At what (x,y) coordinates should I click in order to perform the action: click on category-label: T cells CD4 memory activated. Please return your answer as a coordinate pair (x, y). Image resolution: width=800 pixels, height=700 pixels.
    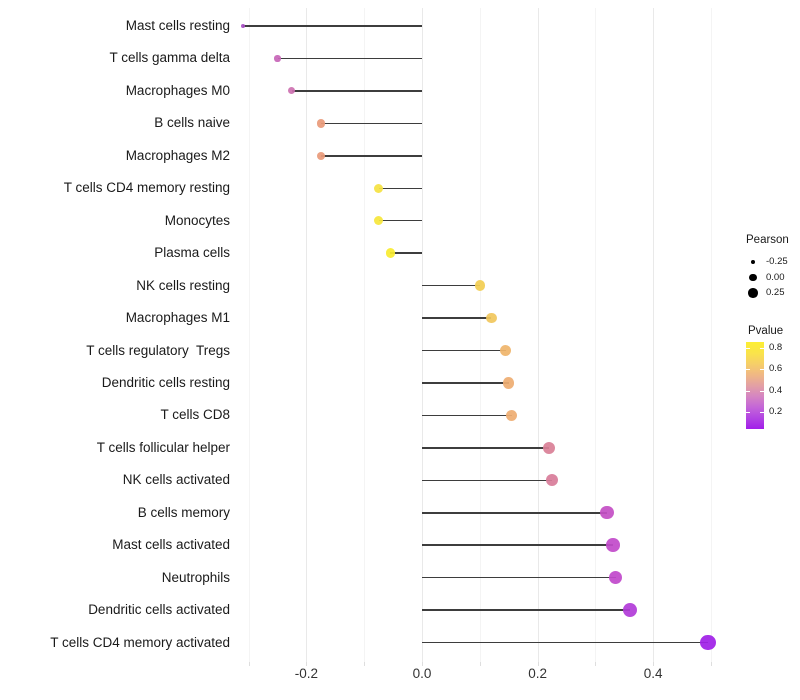
    Looking at the image, I should click on (140, 642).